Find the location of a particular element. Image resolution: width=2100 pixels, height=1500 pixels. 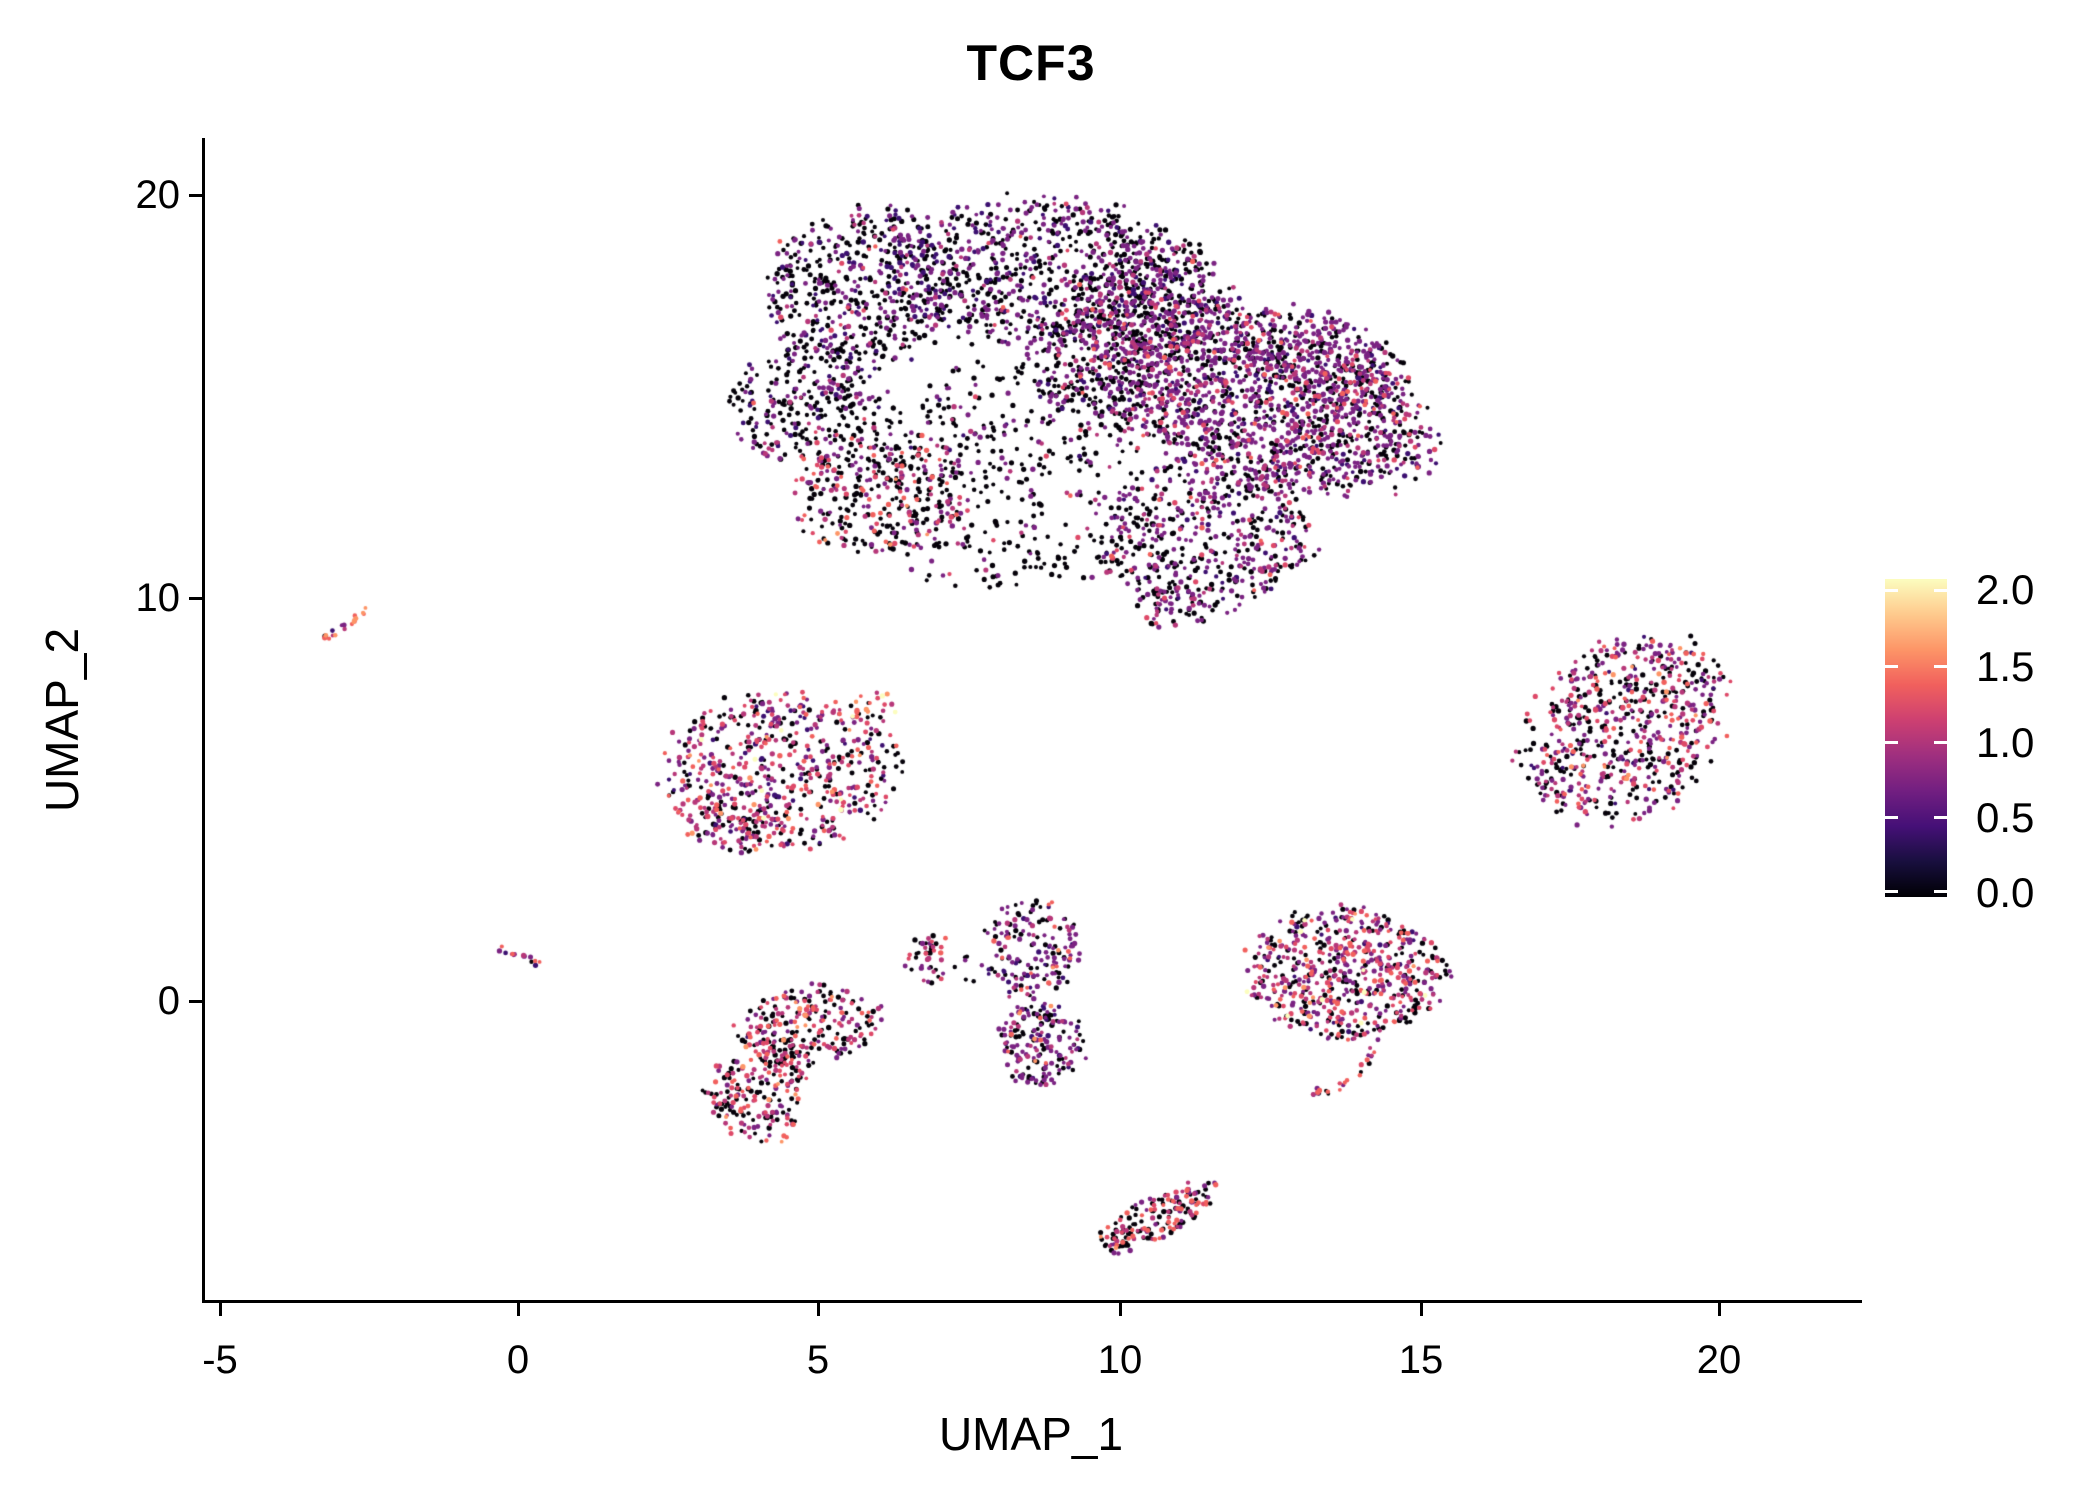

x-tick-label: 0 is located at coordinates (518, 1360).